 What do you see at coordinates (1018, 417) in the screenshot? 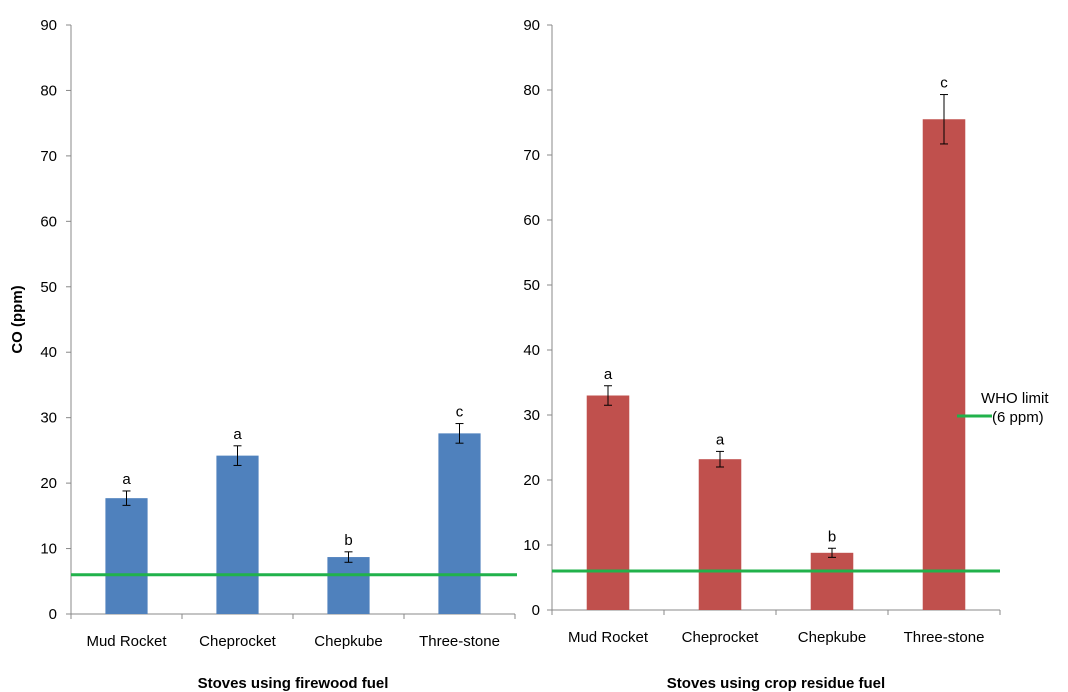
I see `who-limit-value-label: (6 ppm)` at bounding box center [1018, 417].